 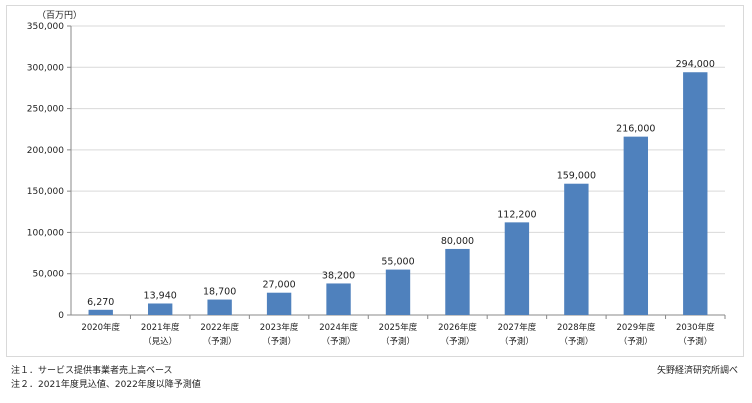 What do you see at coordinates (160, 327) in the screenshot?
I see `x-tick-label: 2021年度` at bounding box center [160, 327].